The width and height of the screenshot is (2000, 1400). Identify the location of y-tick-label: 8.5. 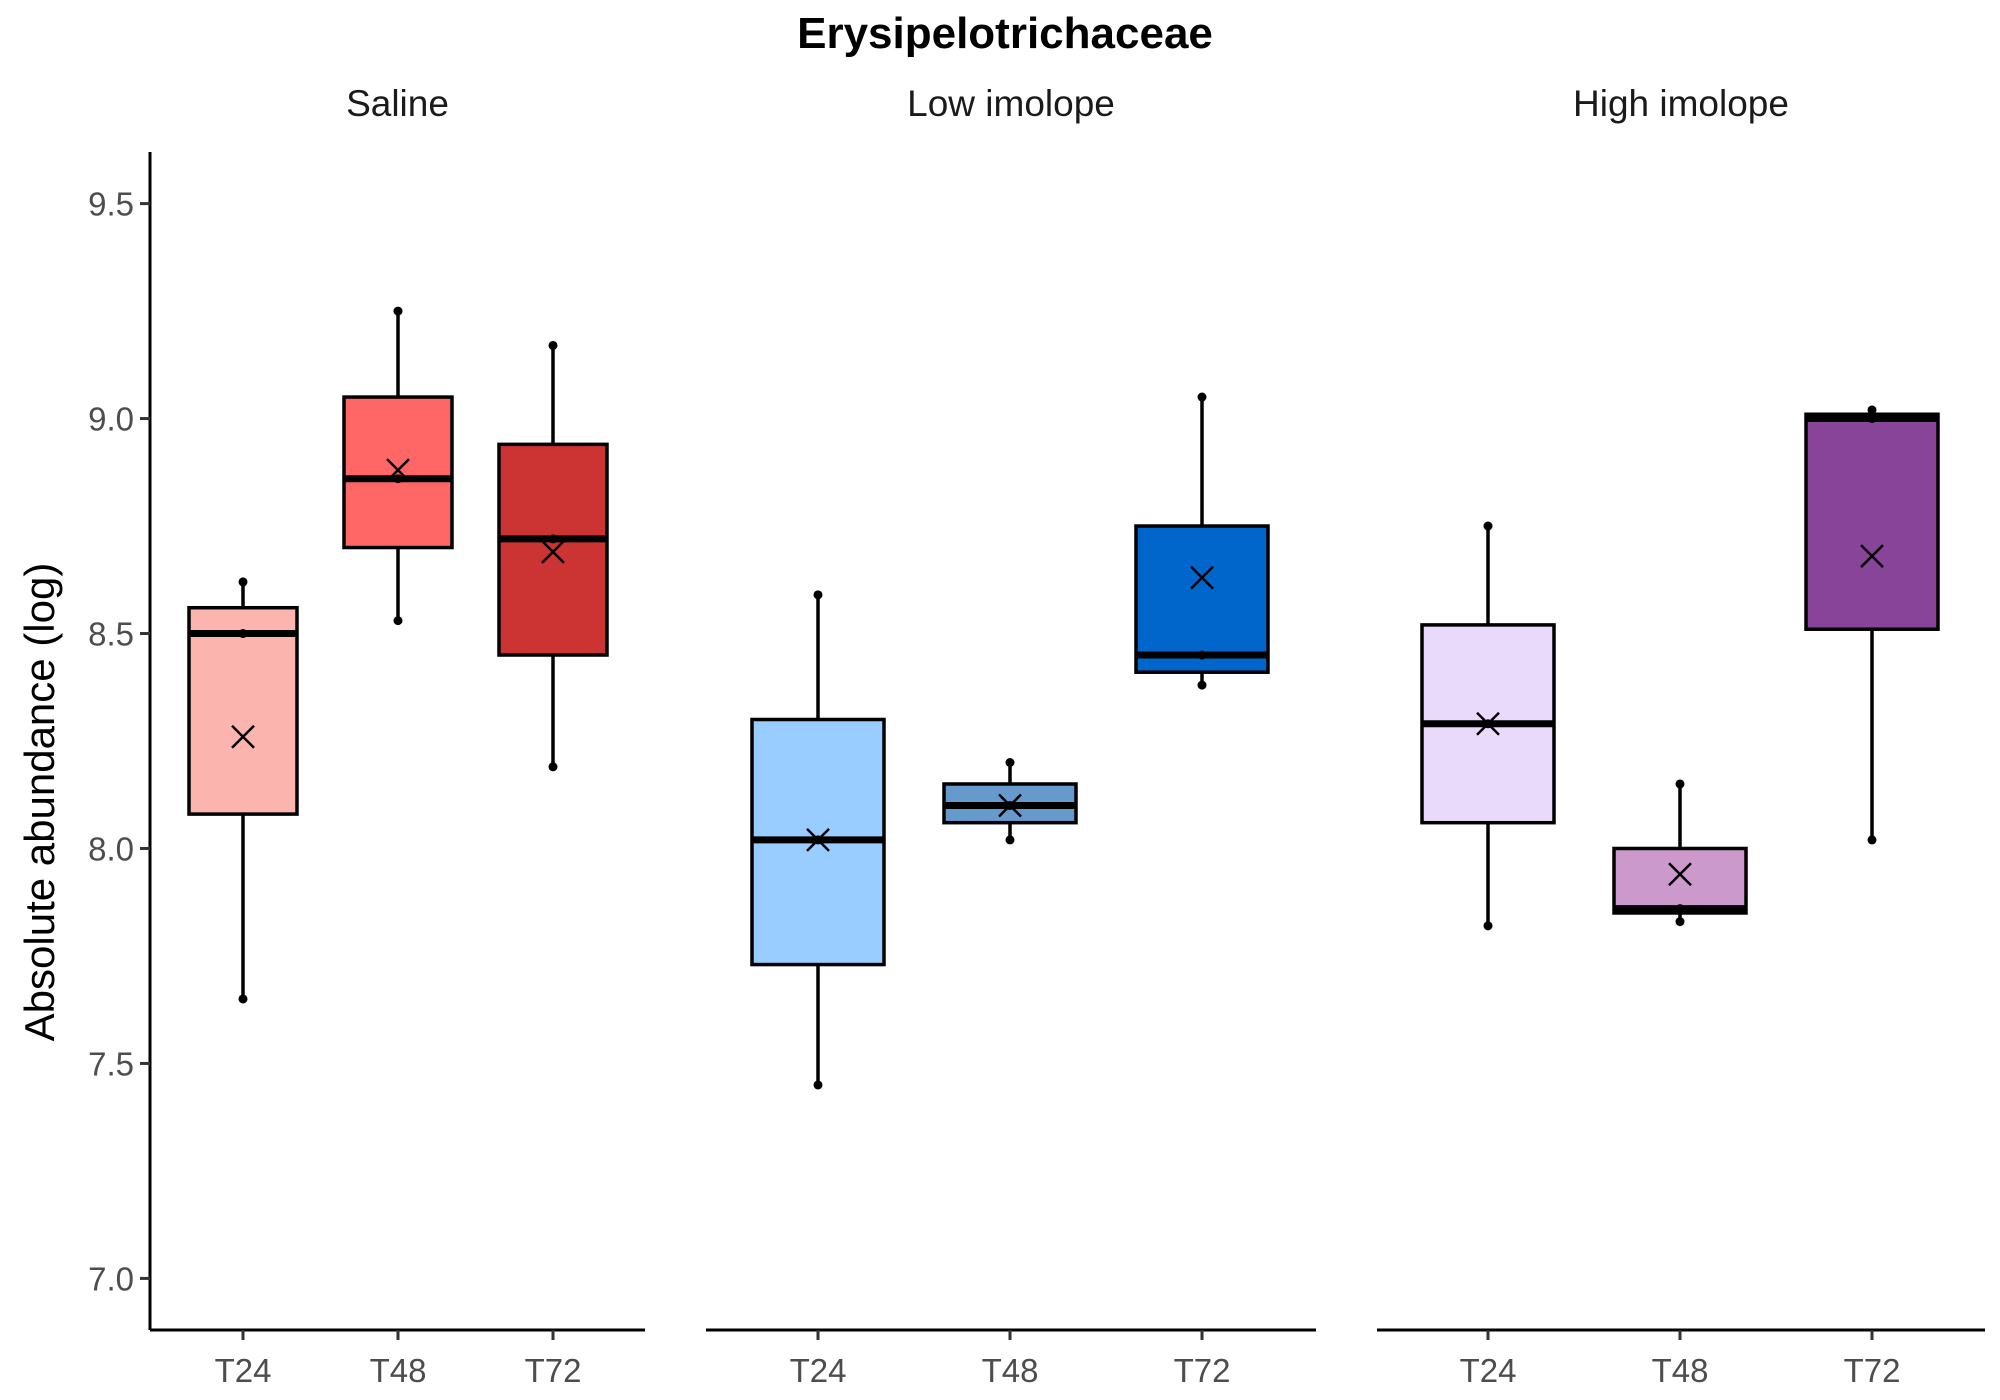
(111, 634).